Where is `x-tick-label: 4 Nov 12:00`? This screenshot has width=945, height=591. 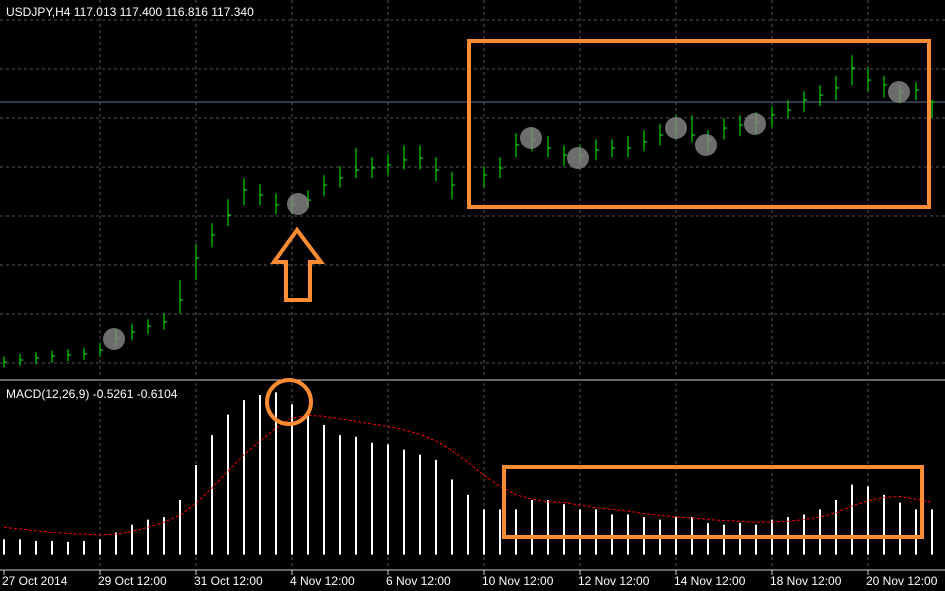 x-tick-label: 4 Nov 12:00 is located at coordinates (322, 581).